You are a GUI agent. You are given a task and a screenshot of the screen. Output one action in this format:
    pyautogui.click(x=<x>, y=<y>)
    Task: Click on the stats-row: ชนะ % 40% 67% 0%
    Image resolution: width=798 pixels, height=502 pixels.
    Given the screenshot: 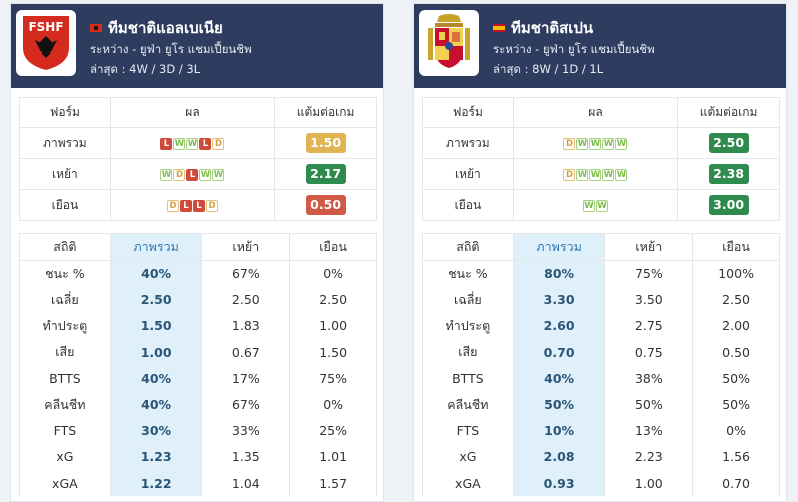 What is the action you would take?
    pyautogui.click(x=198, y=273)
    